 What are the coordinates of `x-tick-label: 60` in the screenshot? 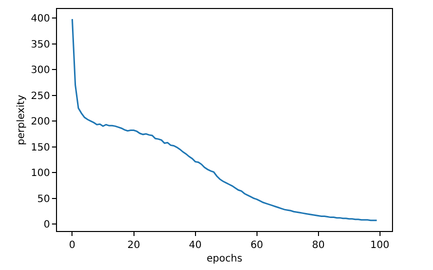 It's located at (257, 245).